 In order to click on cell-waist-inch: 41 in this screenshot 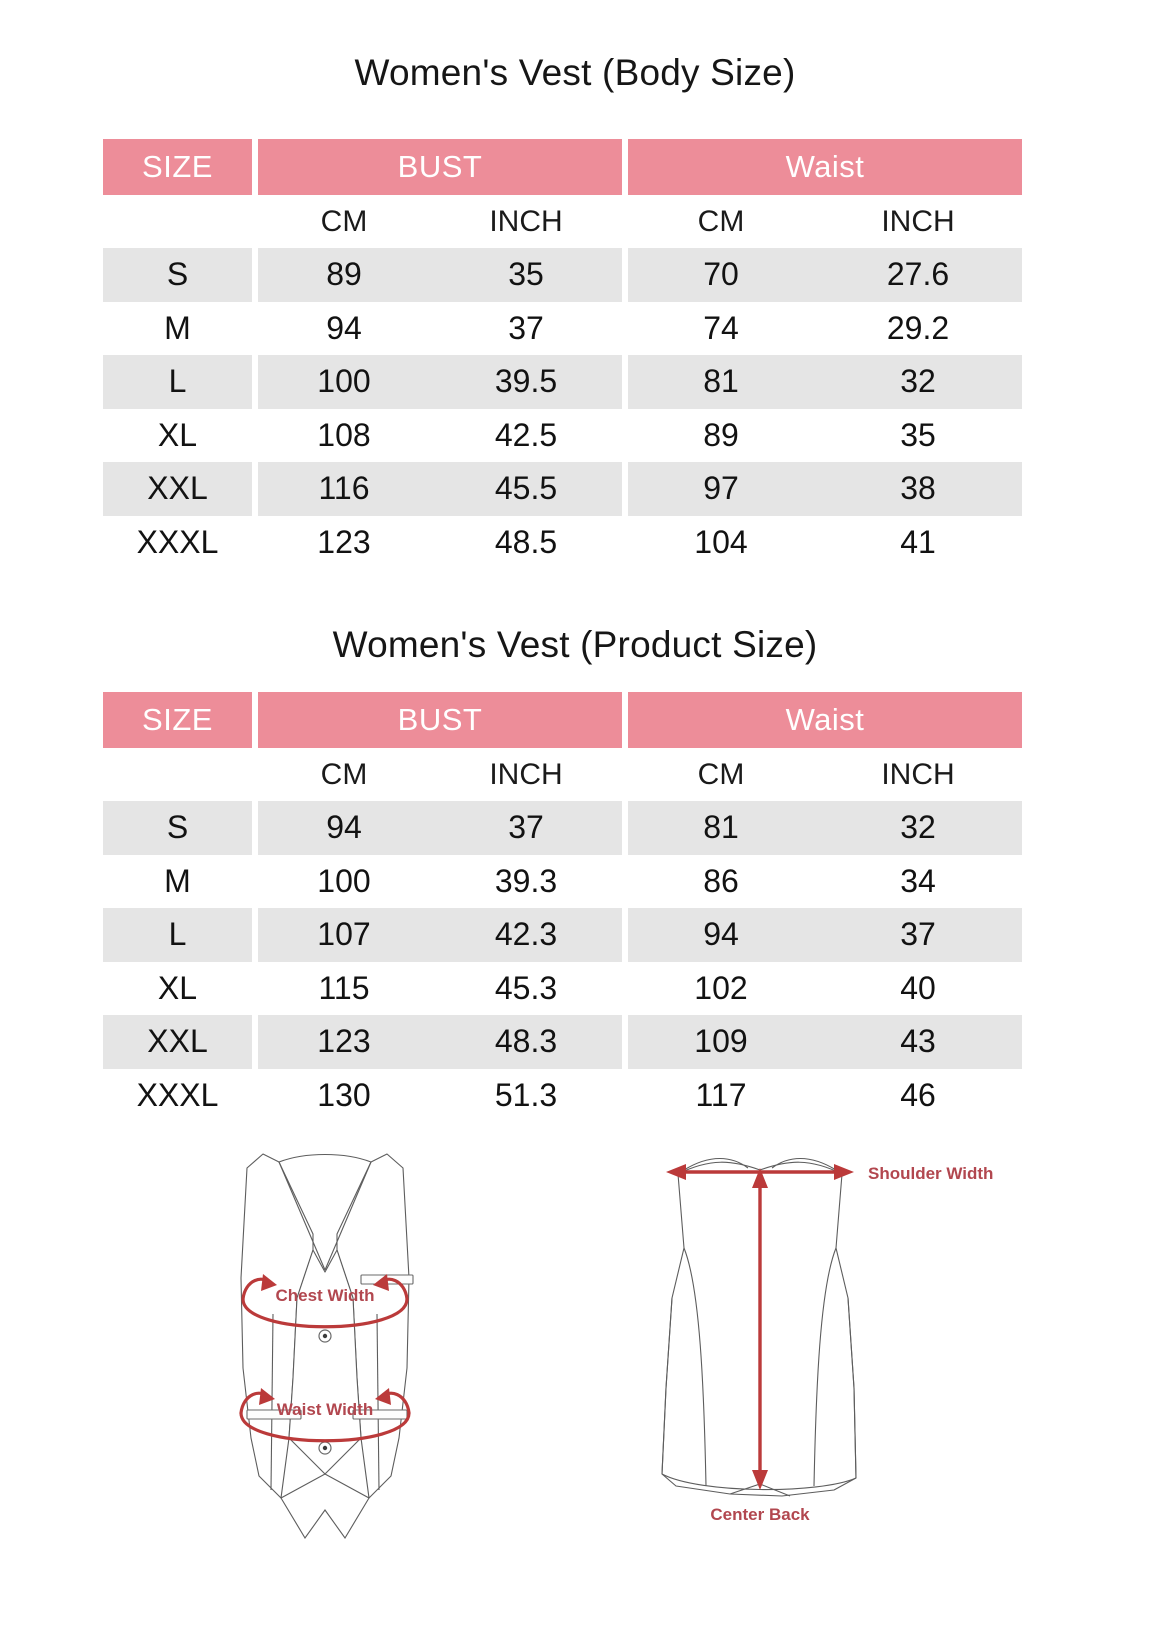, I will do `click(918, 541)`.